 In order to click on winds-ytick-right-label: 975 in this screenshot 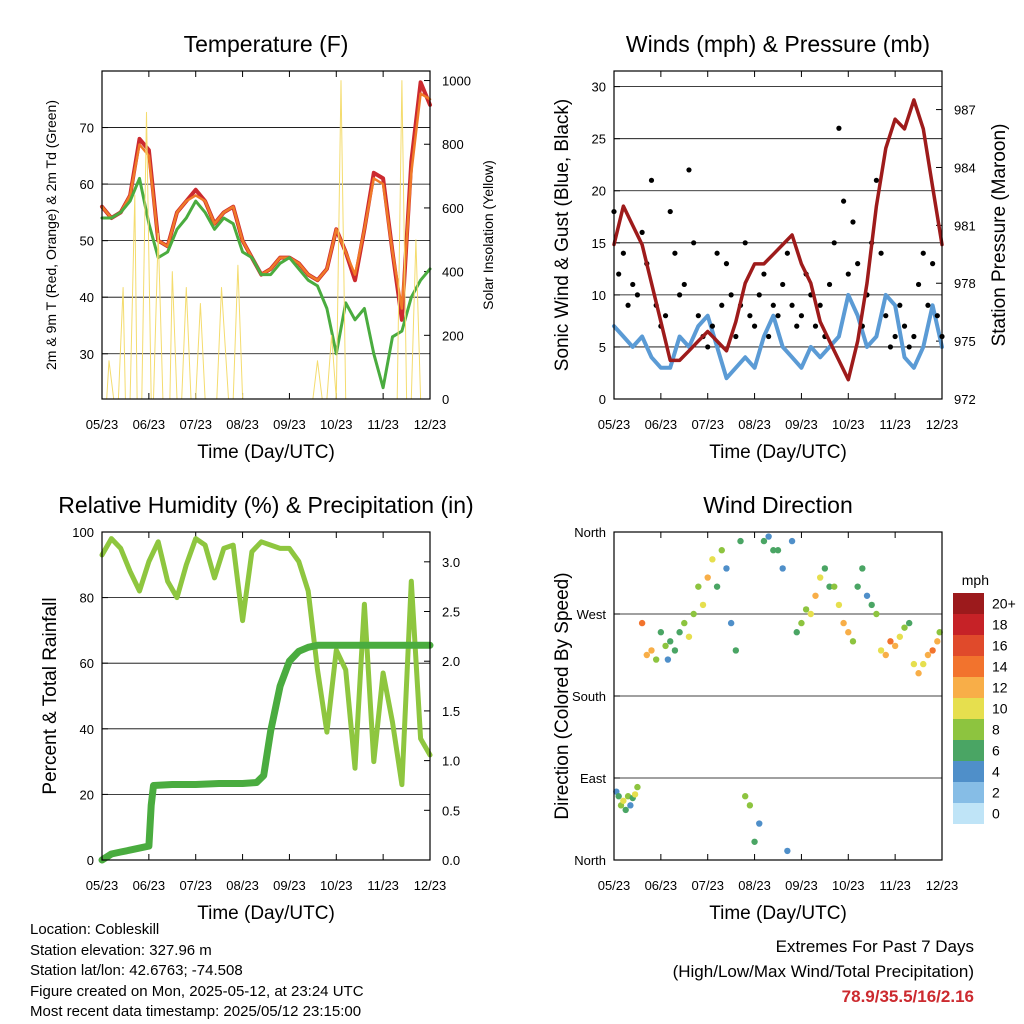, I will do `click(965, 341)`.